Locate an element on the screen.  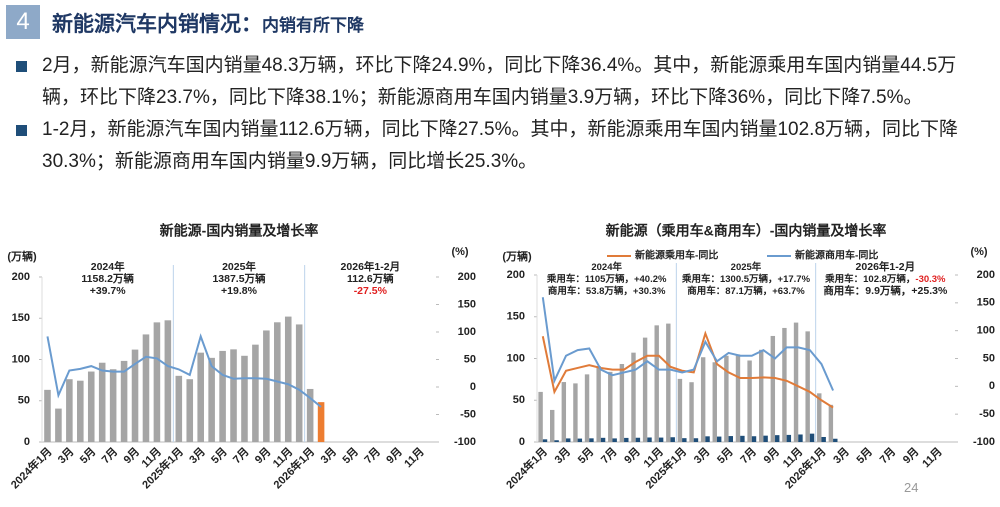
annotation-text: +39.7% is located at coordinates (108, 291).